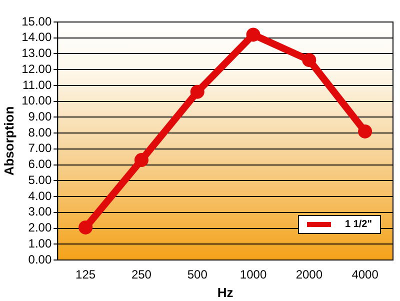  Describe the element at coordinates (37, 53) in the screenshot. I see `y-tick-label: 13.00` at that location.